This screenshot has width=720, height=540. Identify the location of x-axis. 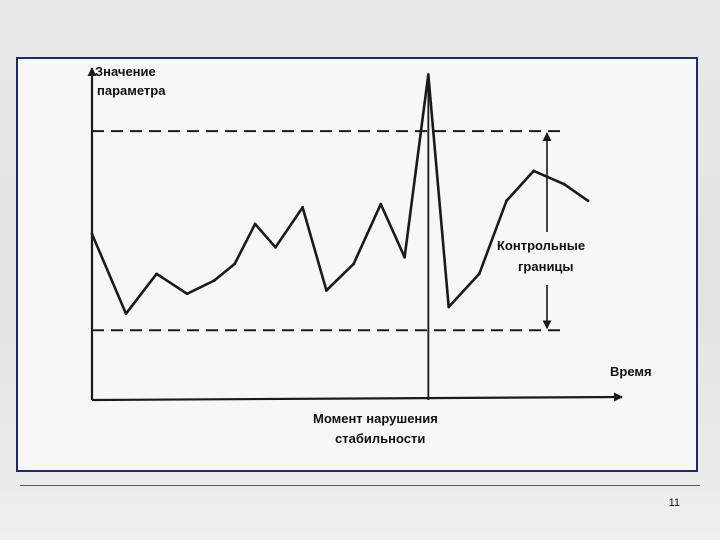
(357, 397).